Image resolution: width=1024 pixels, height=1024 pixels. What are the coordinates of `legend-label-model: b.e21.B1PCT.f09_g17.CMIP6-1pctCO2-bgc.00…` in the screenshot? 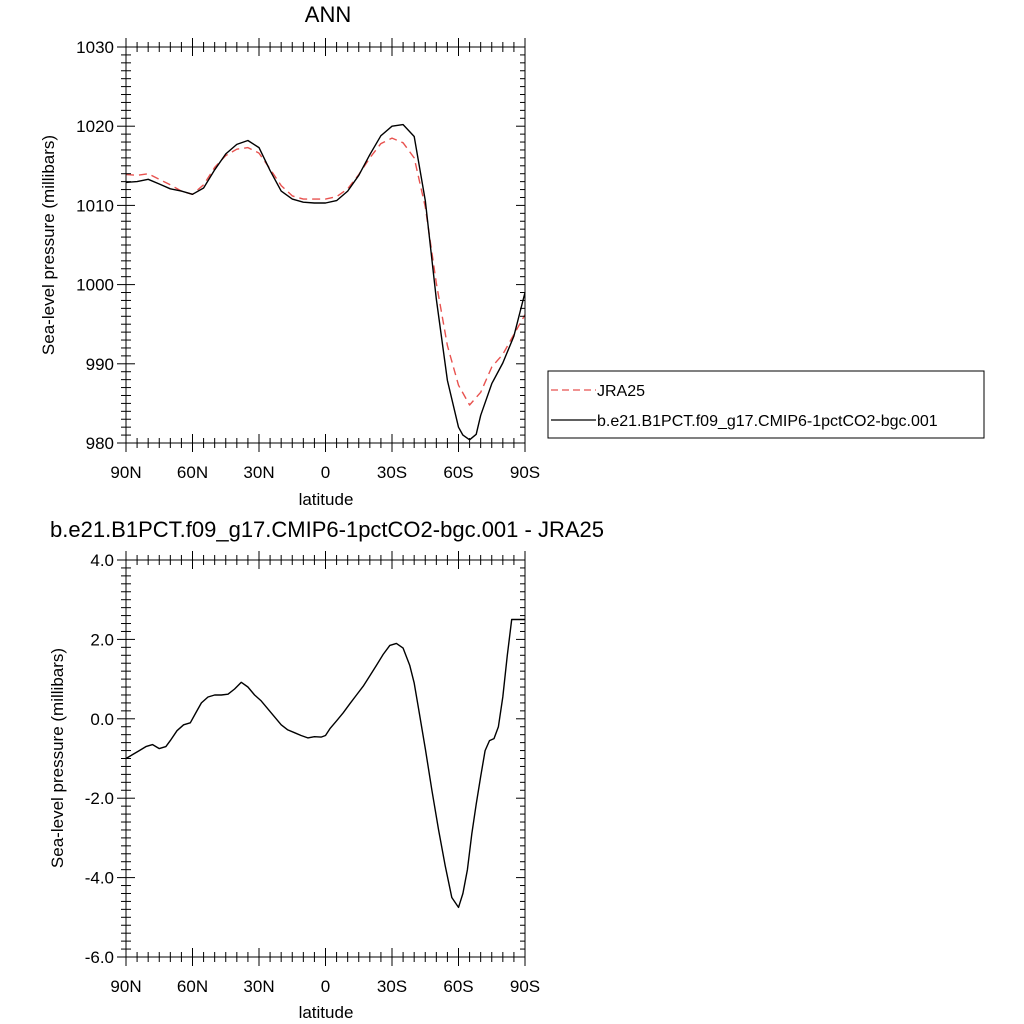 It's located at (767, 421).